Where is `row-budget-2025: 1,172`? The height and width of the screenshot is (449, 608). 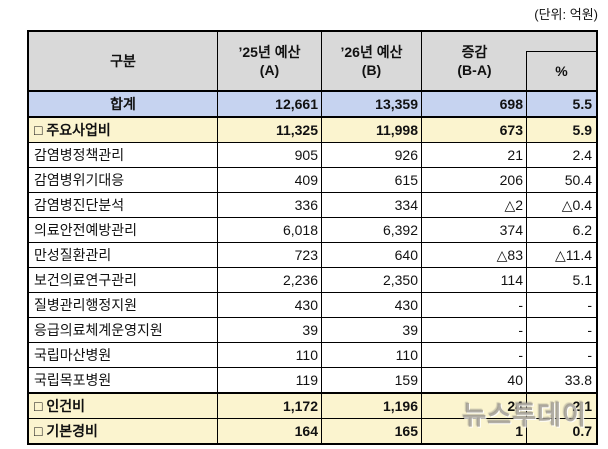 row-budget-2025: 1,172 is located at coordinates (270, 406).